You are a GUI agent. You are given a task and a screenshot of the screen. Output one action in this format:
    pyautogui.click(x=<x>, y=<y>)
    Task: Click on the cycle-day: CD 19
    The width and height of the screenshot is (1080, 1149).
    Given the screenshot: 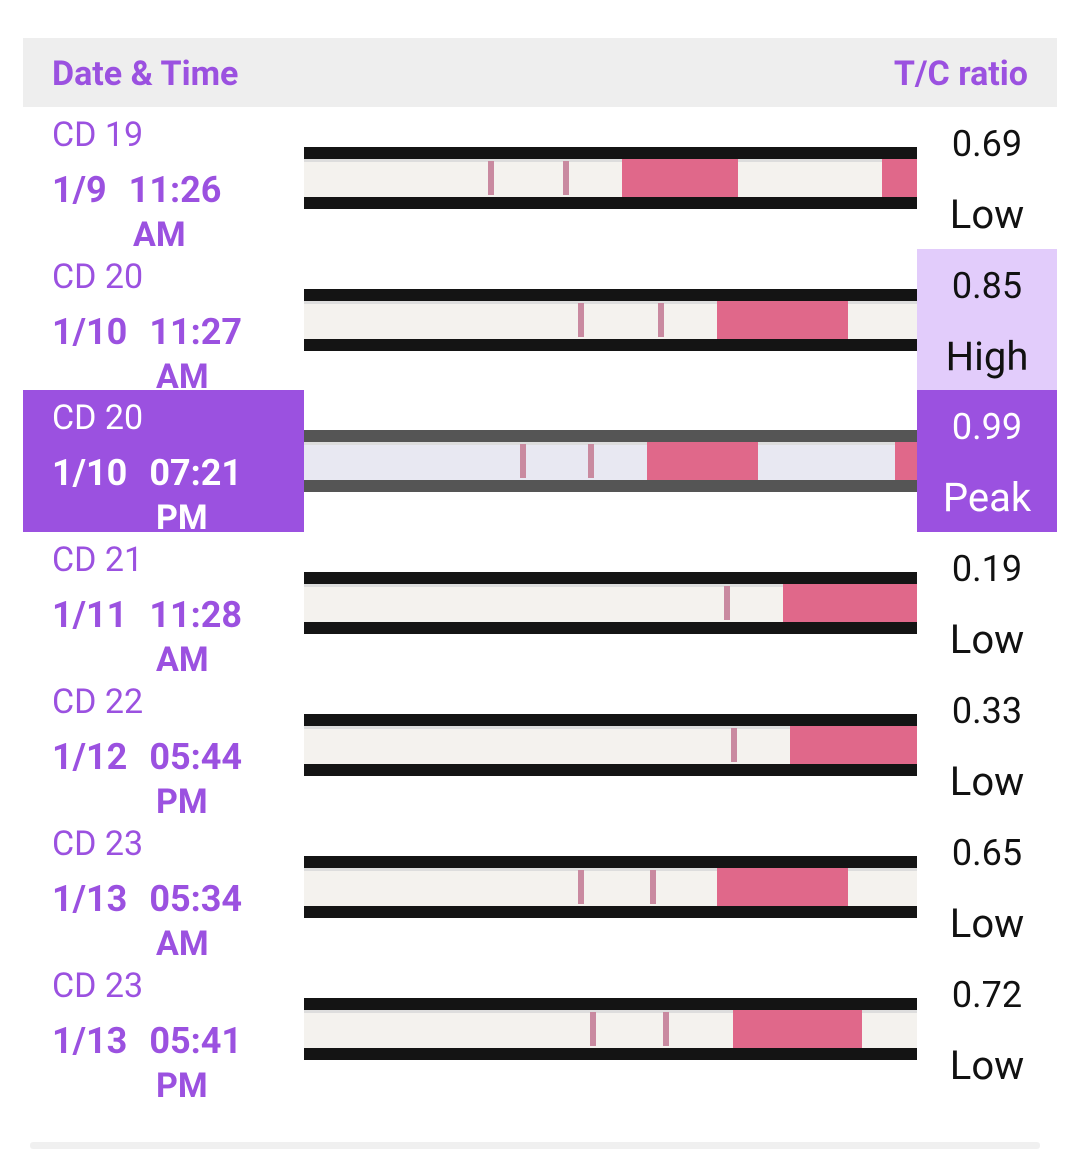 What is the action you would take?
    pyautogui.click(x=98, y=135)
    